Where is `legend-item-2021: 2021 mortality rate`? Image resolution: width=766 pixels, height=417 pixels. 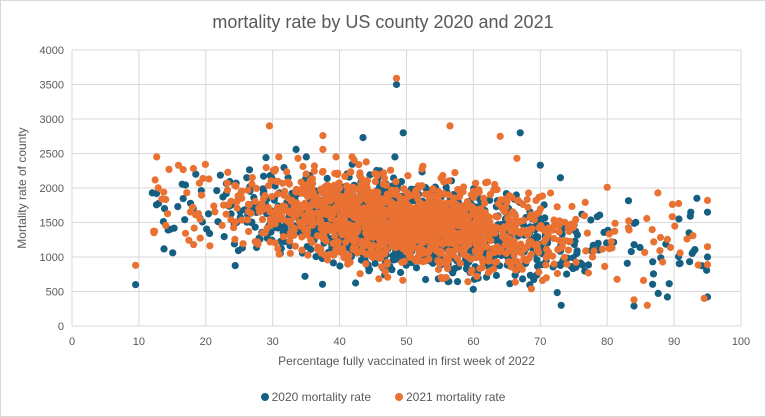
legend-item-2021: 2021 mortality rate is located at coordinates (450, 397).